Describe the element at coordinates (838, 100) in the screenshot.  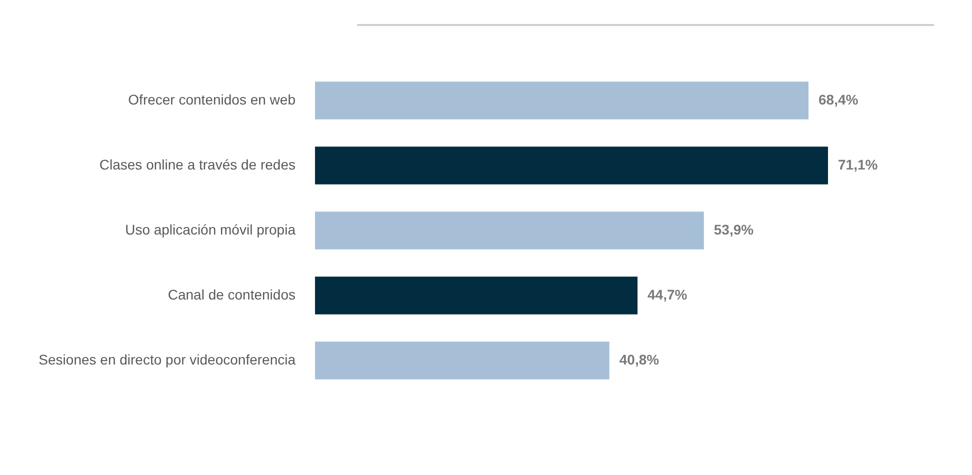
I see `data-label: 68,4%` at that location.